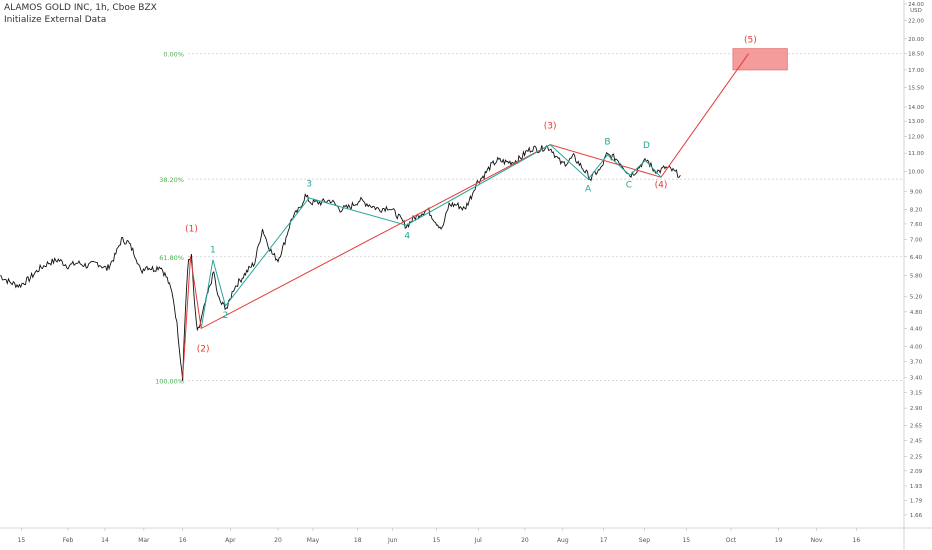 The height and width of the screenshot is (550, 932). What do you see at coordinates (779, 540) in the screenshot?
I see `x-tick-label: 19` at bounding box center [779, 540].